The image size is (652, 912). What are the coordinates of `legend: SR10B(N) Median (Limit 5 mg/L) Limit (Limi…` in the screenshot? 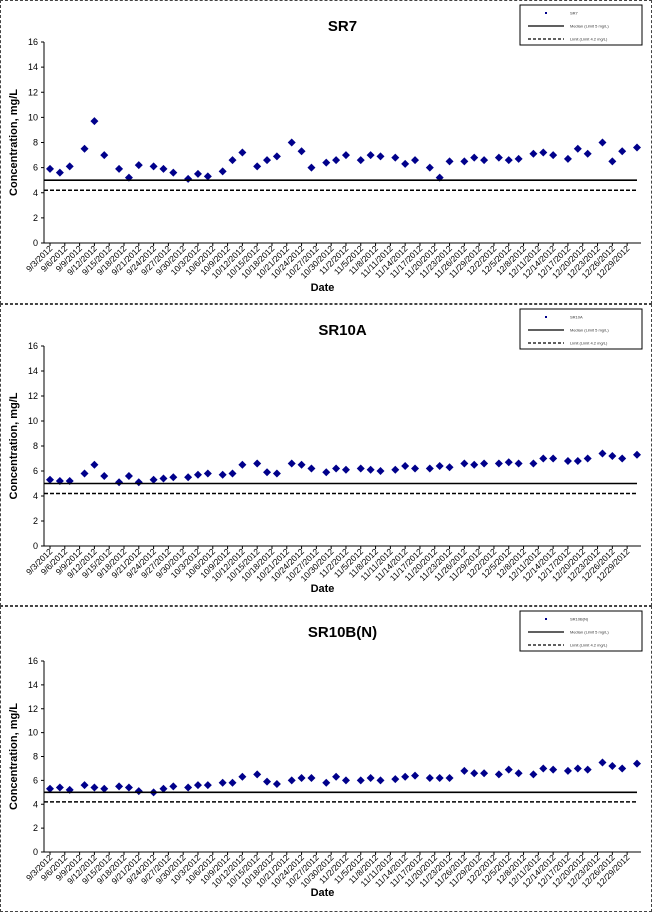 It's located at (581, 631).